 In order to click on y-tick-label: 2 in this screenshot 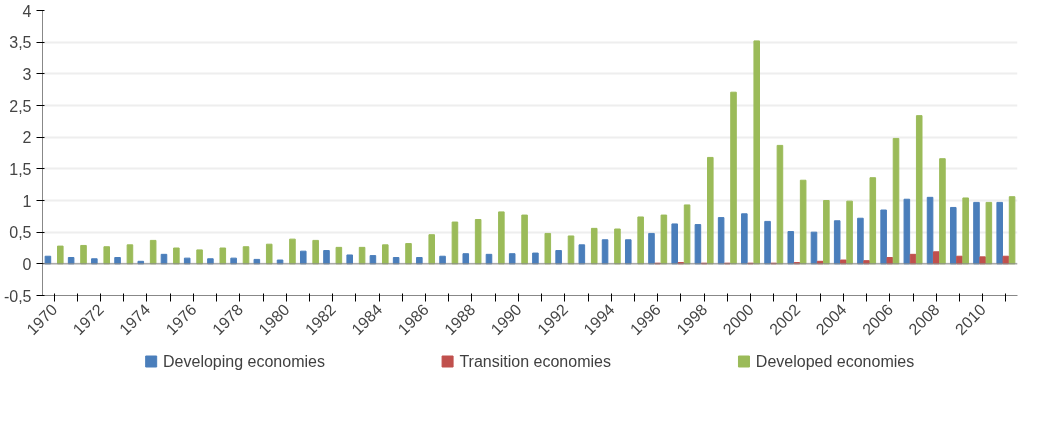, I will do `click(27, 138)`.